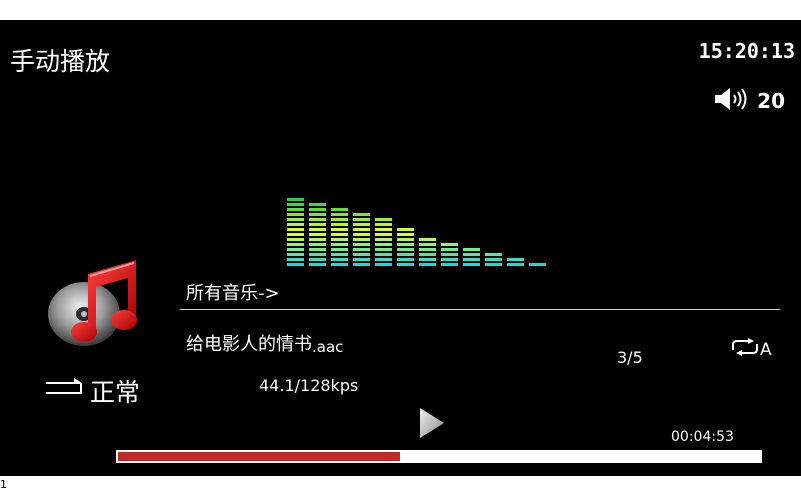 This screenshot has height=491, width=801. I want to click on progress-bar, so click(439, 456).